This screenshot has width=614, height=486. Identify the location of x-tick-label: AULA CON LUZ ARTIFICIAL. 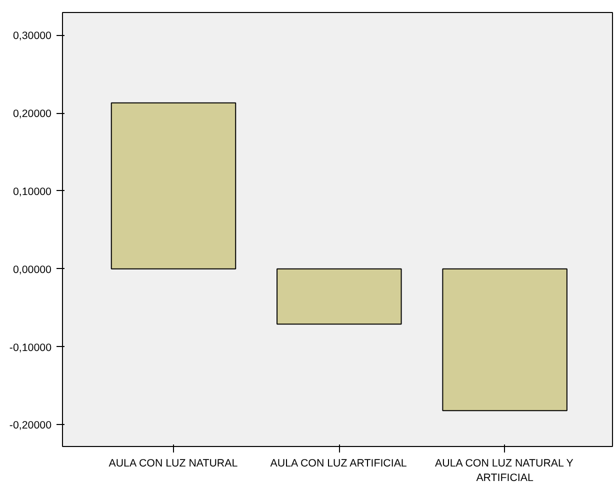
(338, 464).